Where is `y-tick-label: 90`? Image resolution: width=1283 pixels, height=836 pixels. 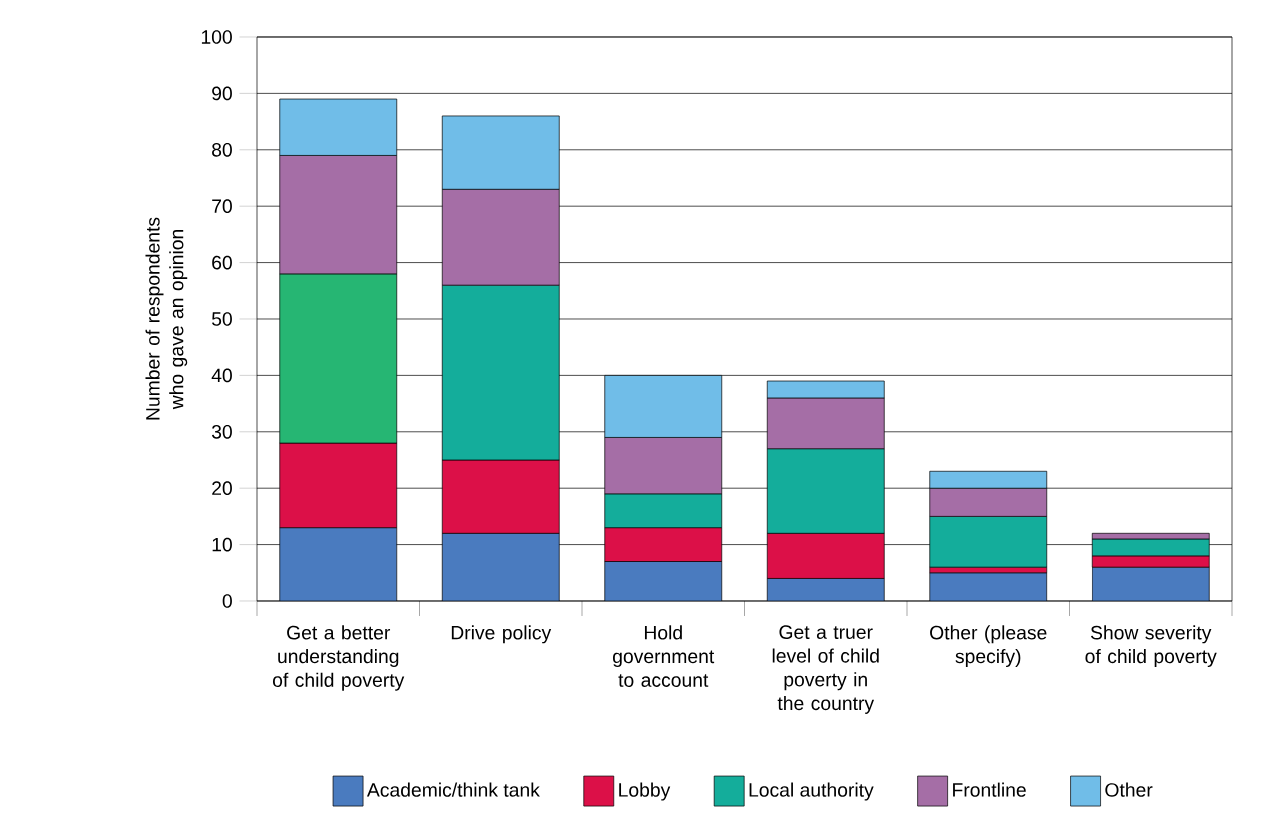 y-tick-label: 90 is located at coordinates (222, 93).